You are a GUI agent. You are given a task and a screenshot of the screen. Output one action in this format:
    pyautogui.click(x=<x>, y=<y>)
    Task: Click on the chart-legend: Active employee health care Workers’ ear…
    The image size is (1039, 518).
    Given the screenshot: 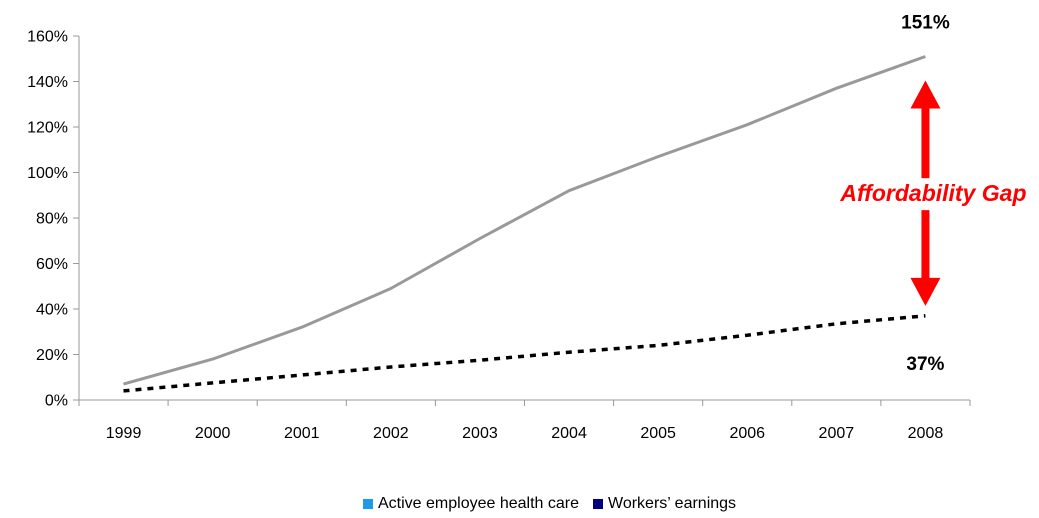 What is the action you would take?
    pyautogui.click(x=556, y=504)
    